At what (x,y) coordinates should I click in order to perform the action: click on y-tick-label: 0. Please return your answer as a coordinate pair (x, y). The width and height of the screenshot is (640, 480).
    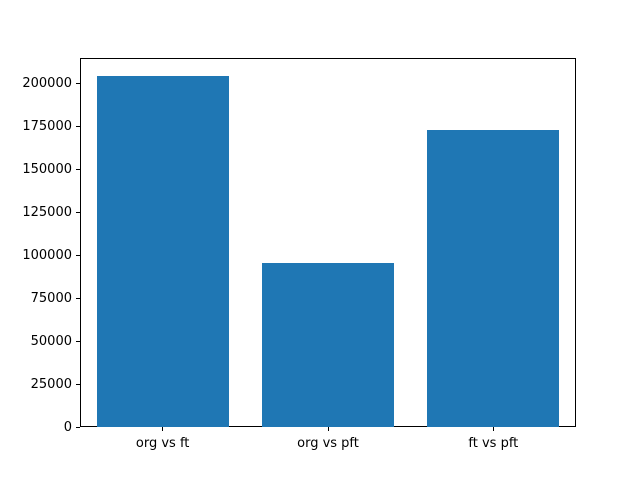
    Looking at the image, I should click on (67, 427).